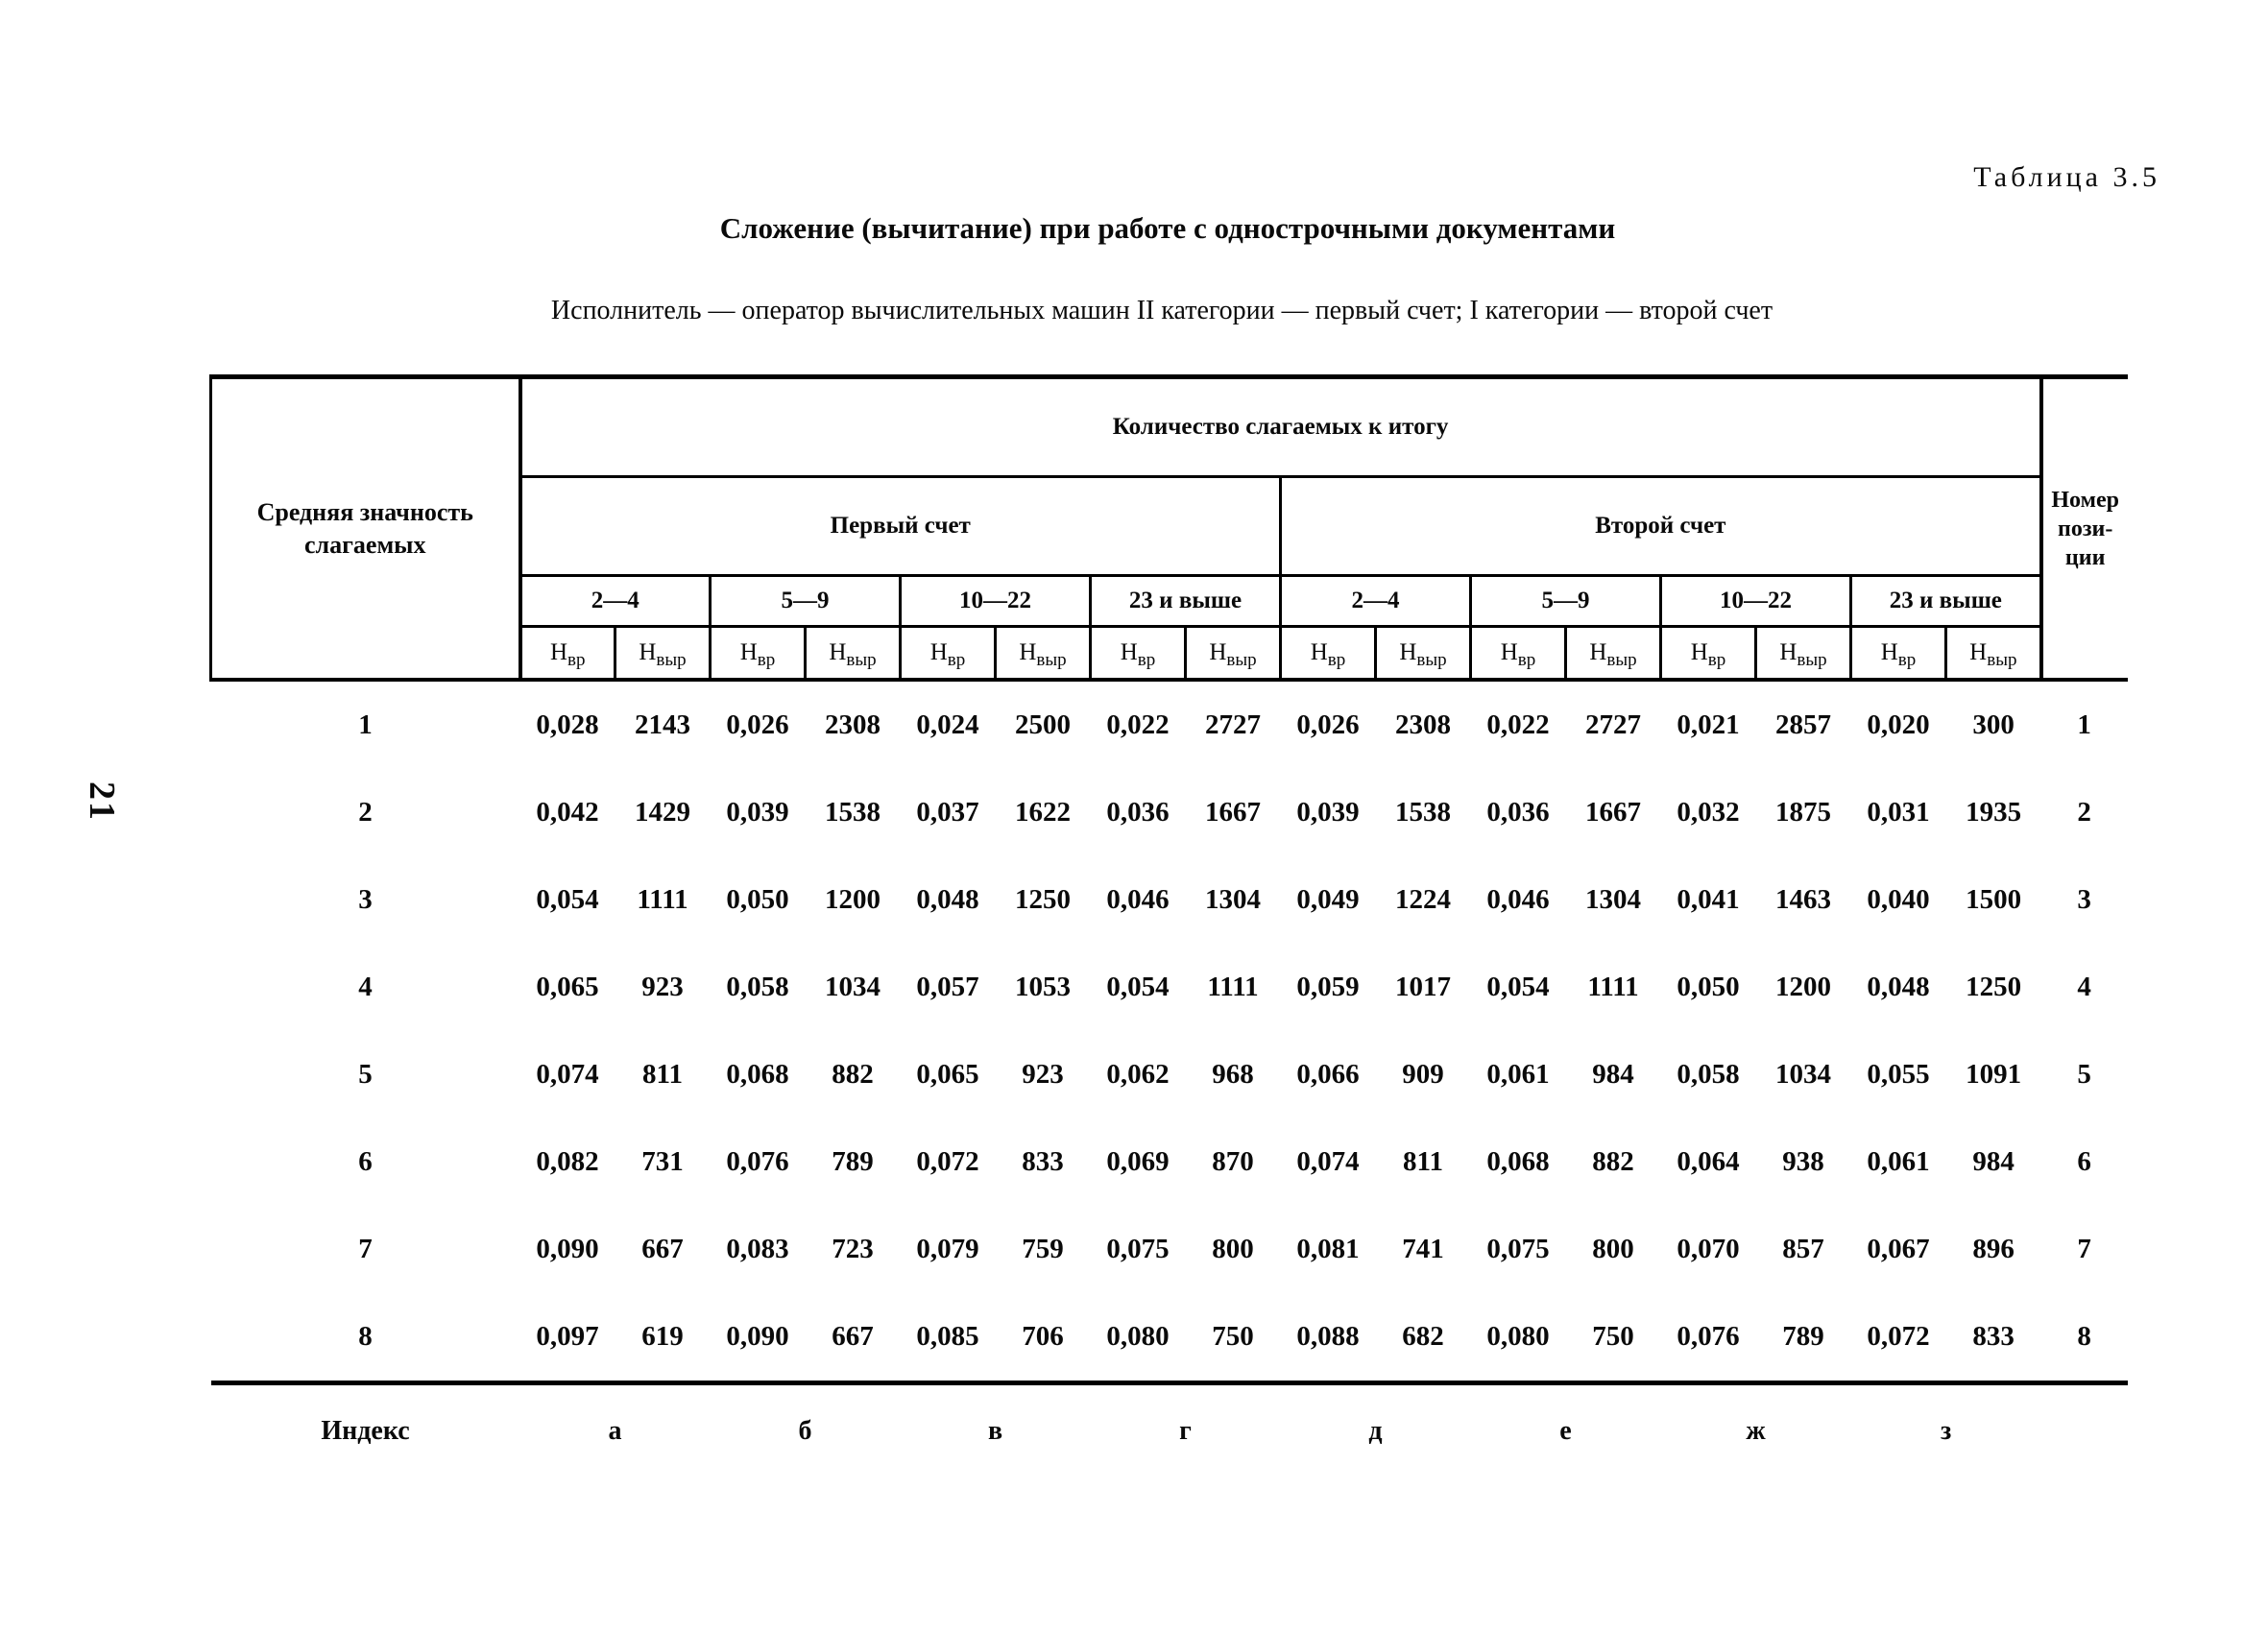 The height and width of the screenshot is (1633, 2268). I want to click on value-cell: 0,074, so click(1328, 1161).